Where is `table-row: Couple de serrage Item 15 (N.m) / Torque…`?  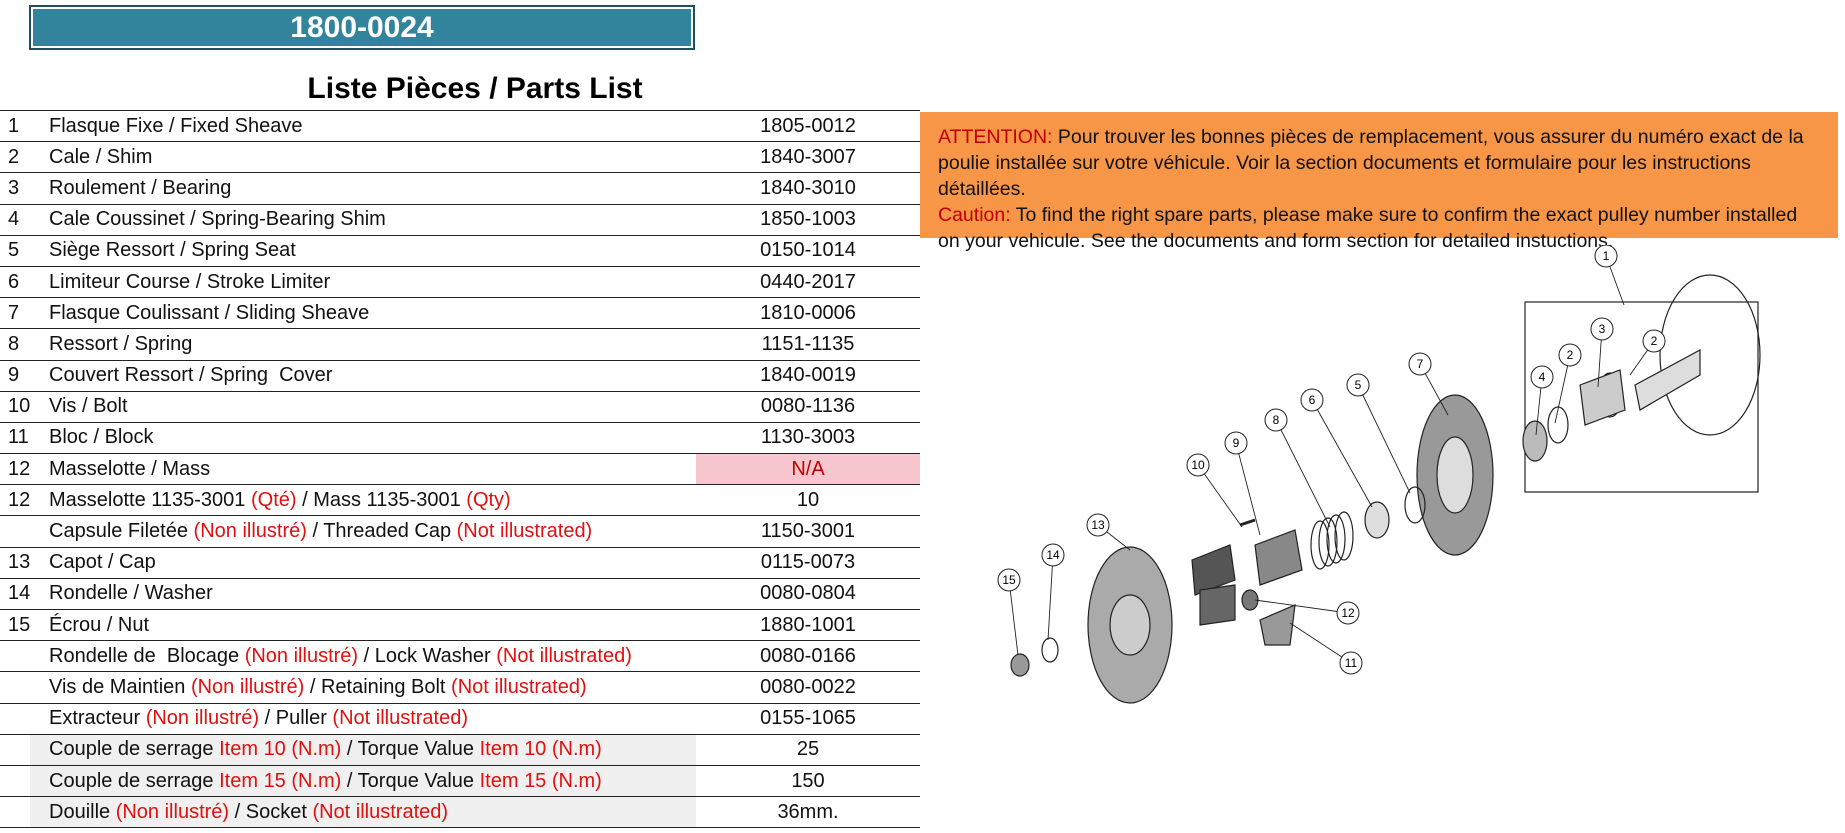 table-row: Couple de serrage Item 15 (N.m) / Torque… is located at coordinates (460, 781).